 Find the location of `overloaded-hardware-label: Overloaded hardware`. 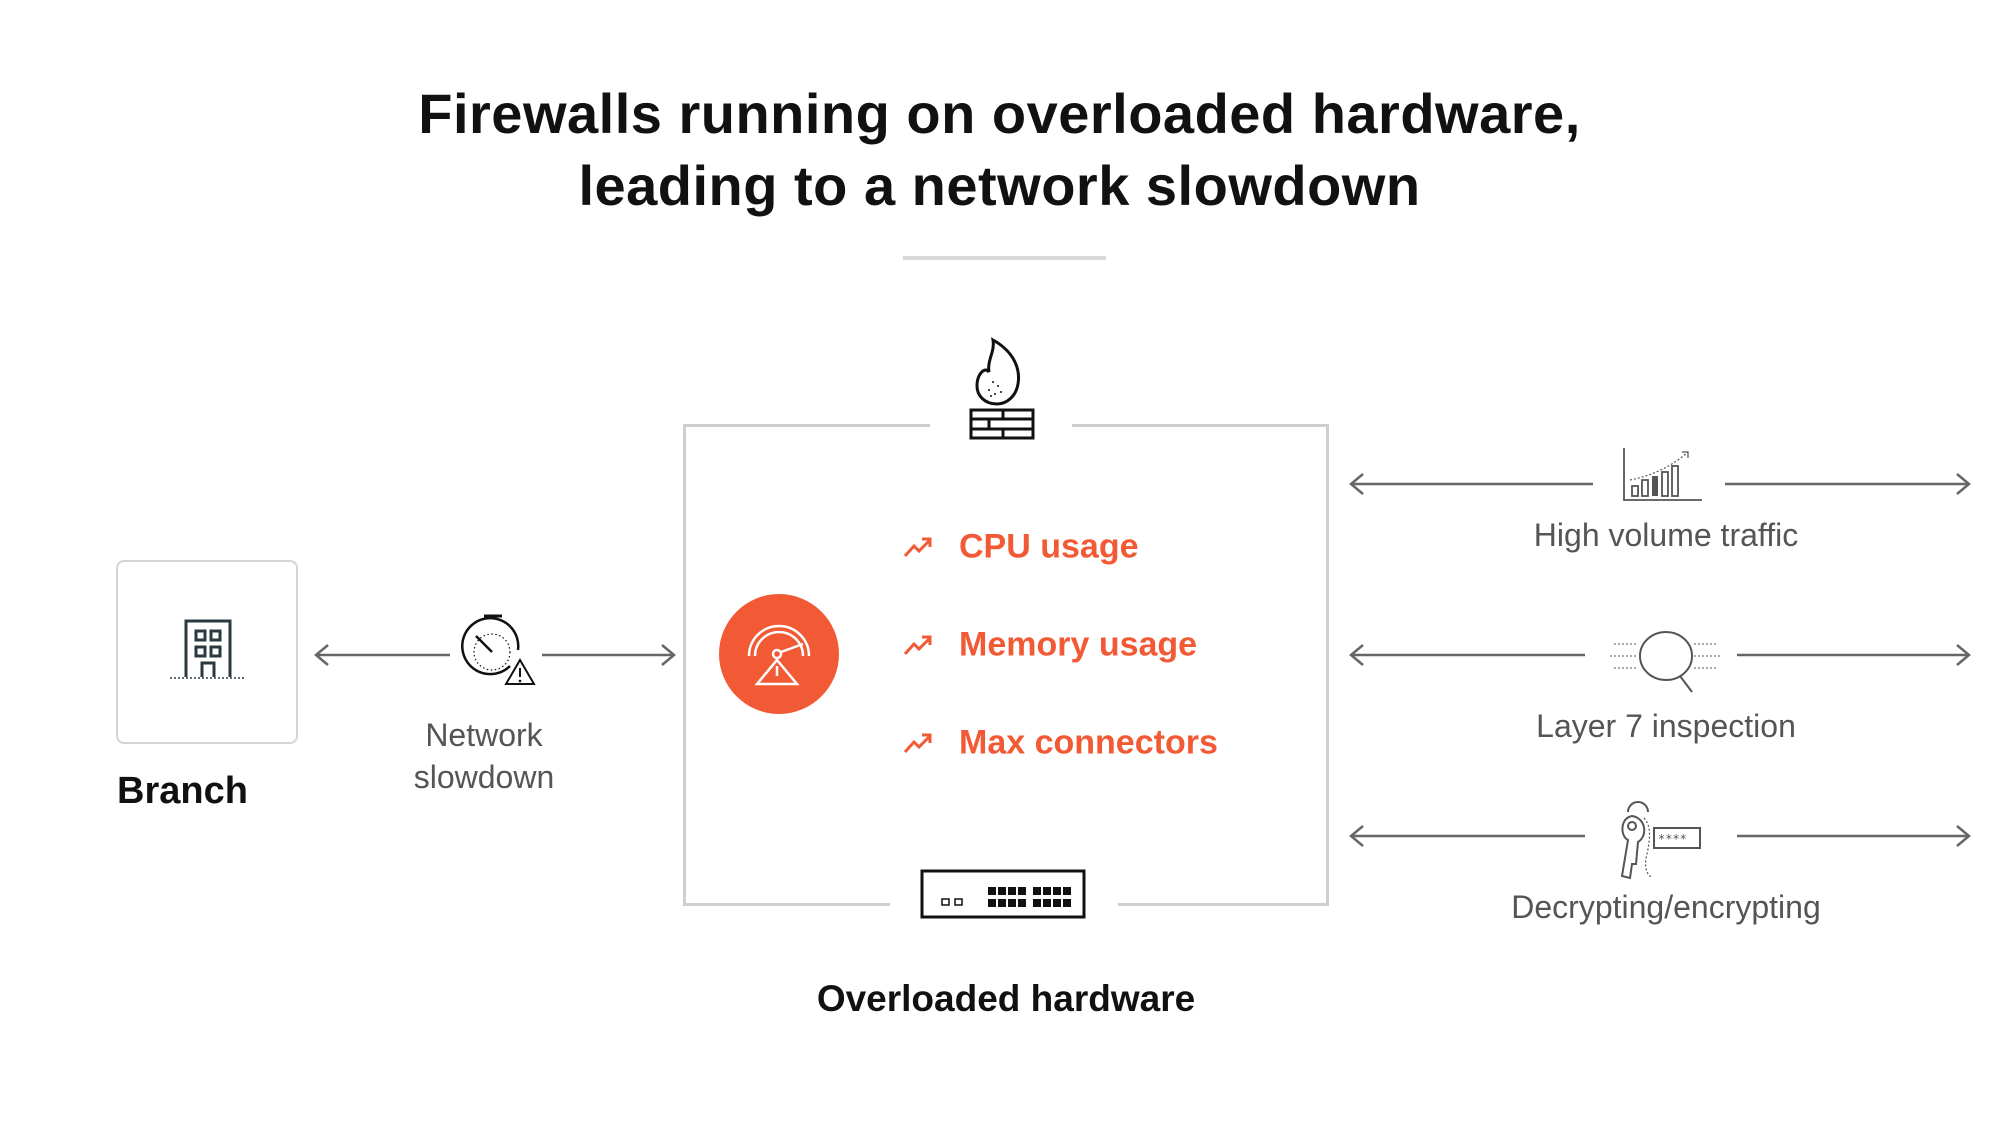

overloaded-hardware-label: Overloaded hardware is located at coordinates (1006, 998).